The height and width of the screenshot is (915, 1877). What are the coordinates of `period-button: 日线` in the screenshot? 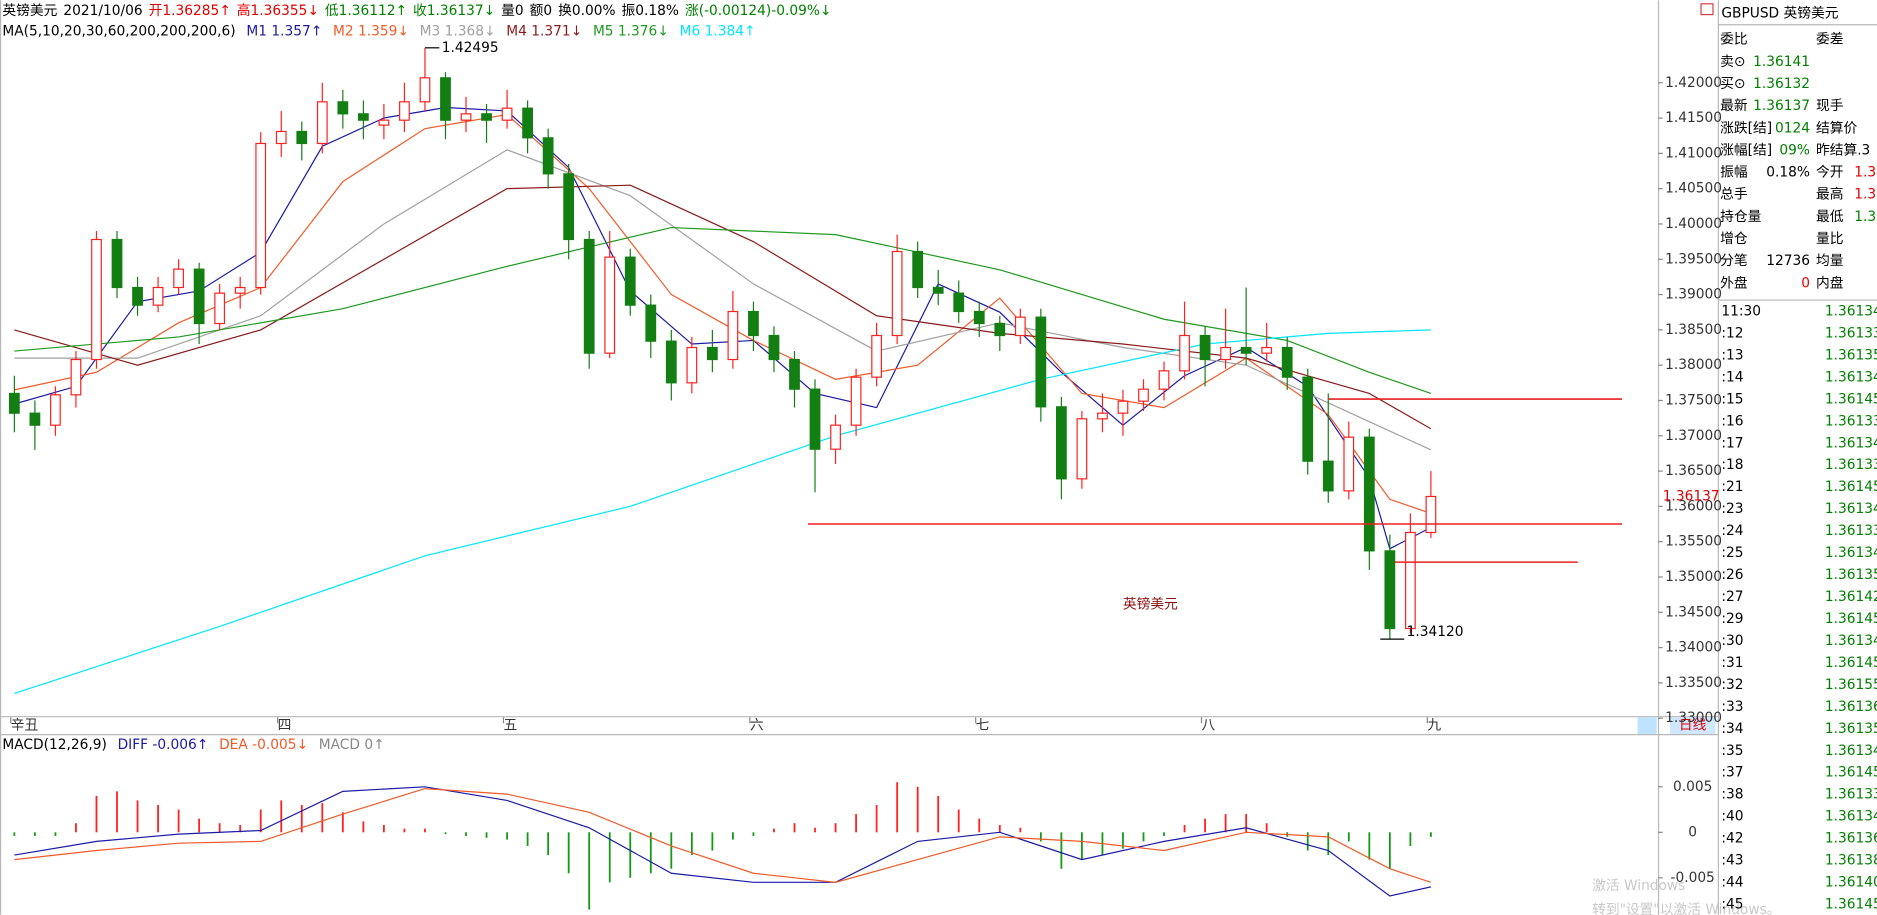 It's located at (1693, 726).